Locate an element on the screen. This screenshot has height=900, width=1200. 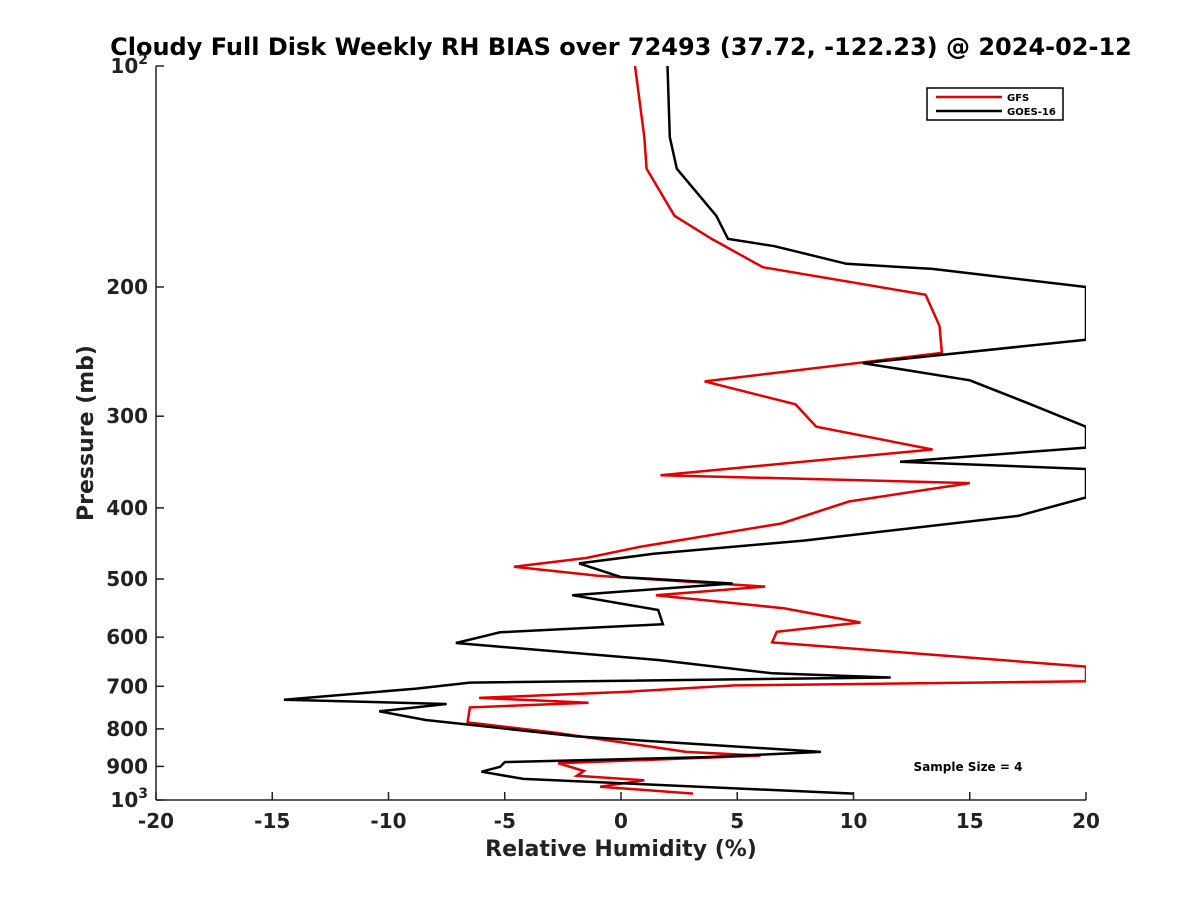
x-tick-label: 0 is located at coordinates (621, 821).